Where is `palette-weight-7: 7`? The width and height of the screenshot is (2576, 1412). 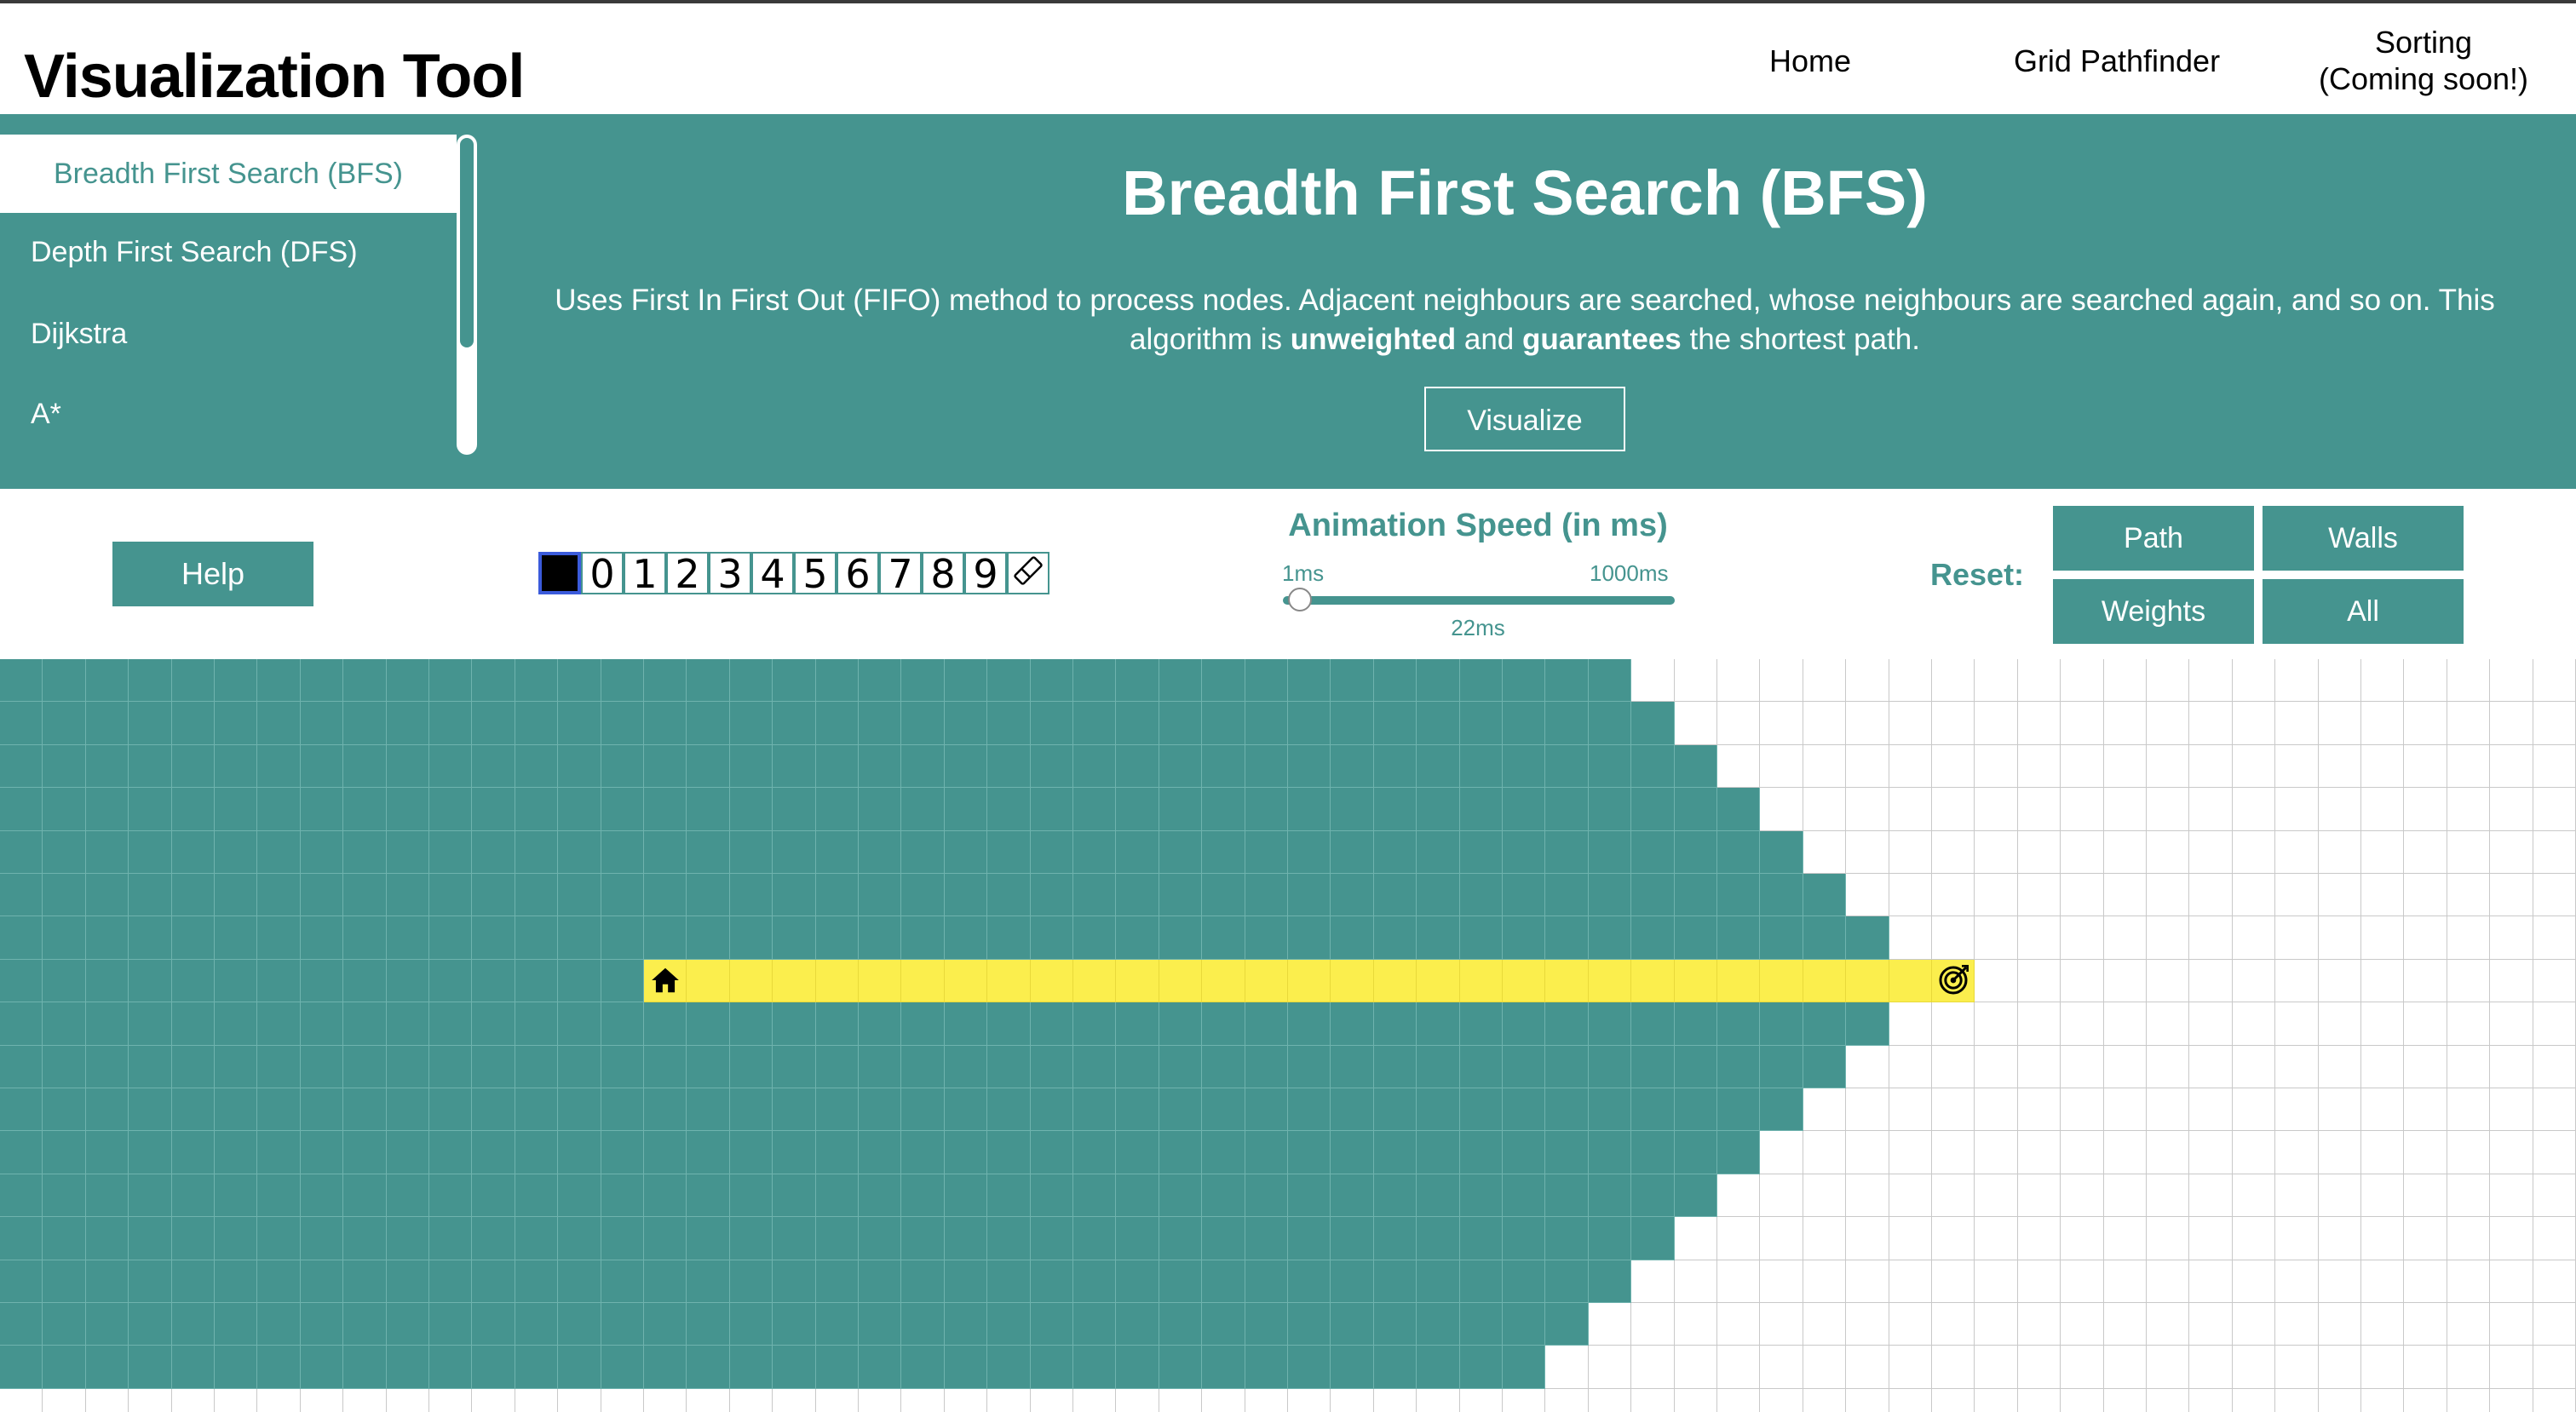
palette-weight-7: 7 is located at coordinates (901, 573).